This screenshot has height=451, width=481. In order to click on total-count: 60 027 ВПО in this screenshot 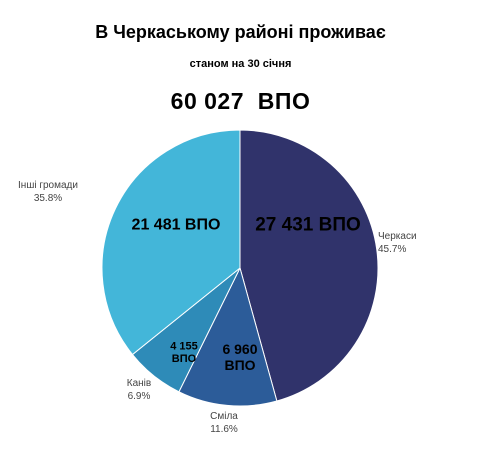, I will do `click(240, 101)`.